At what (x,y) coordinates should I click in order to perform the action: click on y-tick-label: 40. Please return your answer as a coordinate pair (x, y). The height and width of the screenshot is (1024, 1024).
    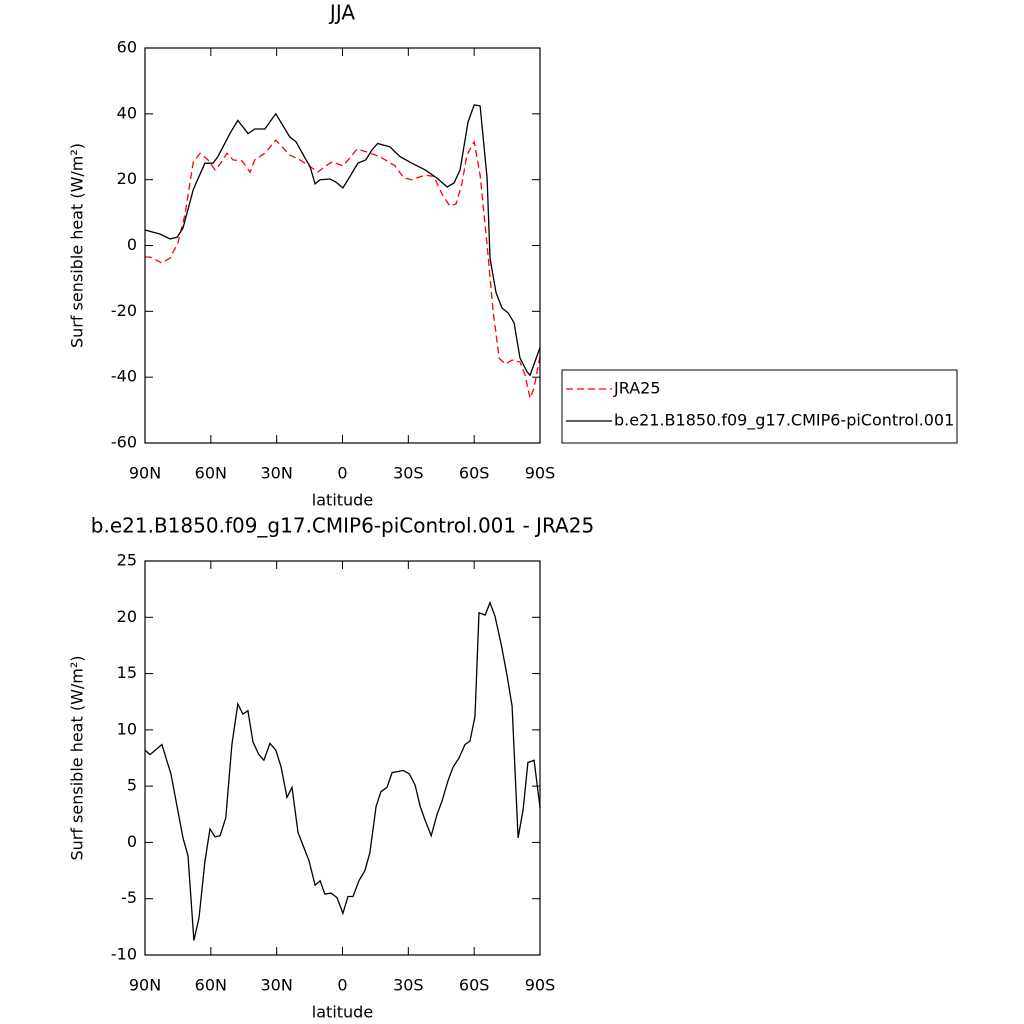
    Looking at the image, I should click on (127, 112).